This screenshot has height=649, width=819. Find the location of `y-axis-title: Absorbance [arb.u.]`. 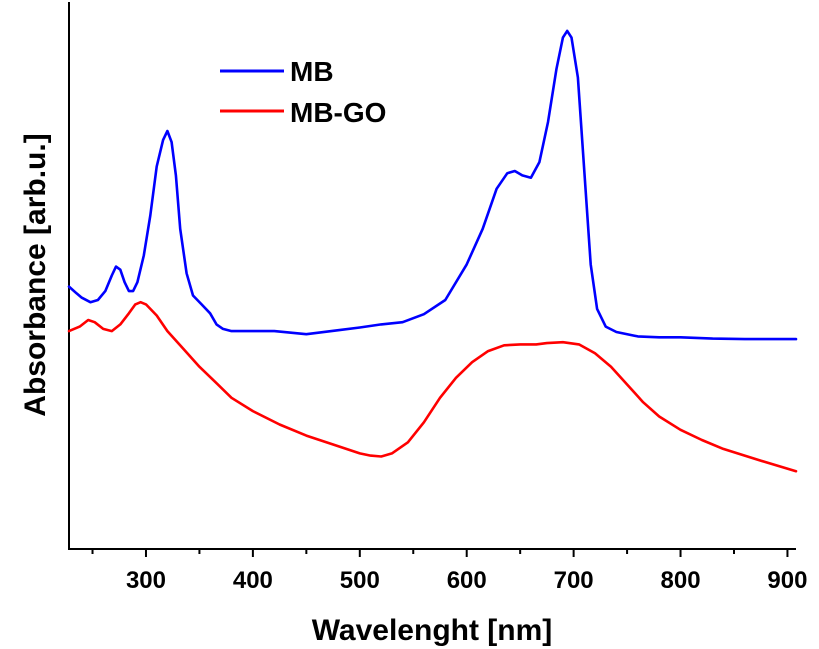

y-axis-title: Absorbance [arb.u.] is located at coordinates (35, 274).